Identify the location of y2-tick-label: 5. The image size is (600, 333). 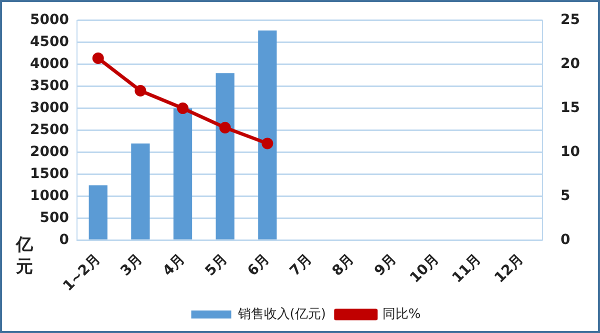
(565, 196).